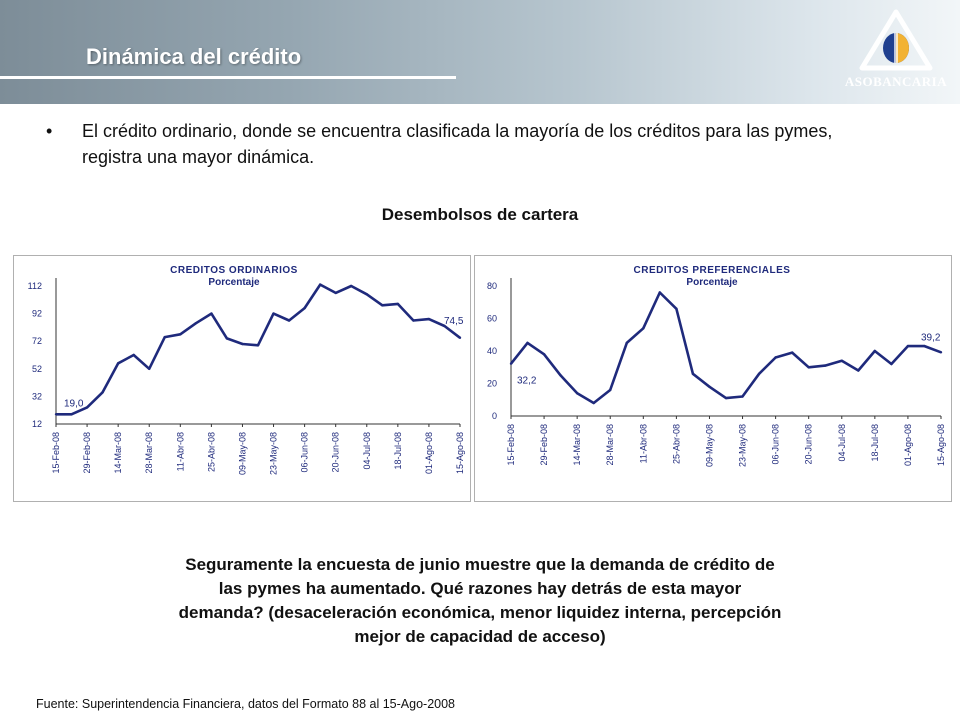 Image resolution: width=960 pixels, height=720 pixels. Describe the element at coordinates (712, 270) in the screenshot. I see `chart-title: CREDITOS PREFERENCIALES` at that location.